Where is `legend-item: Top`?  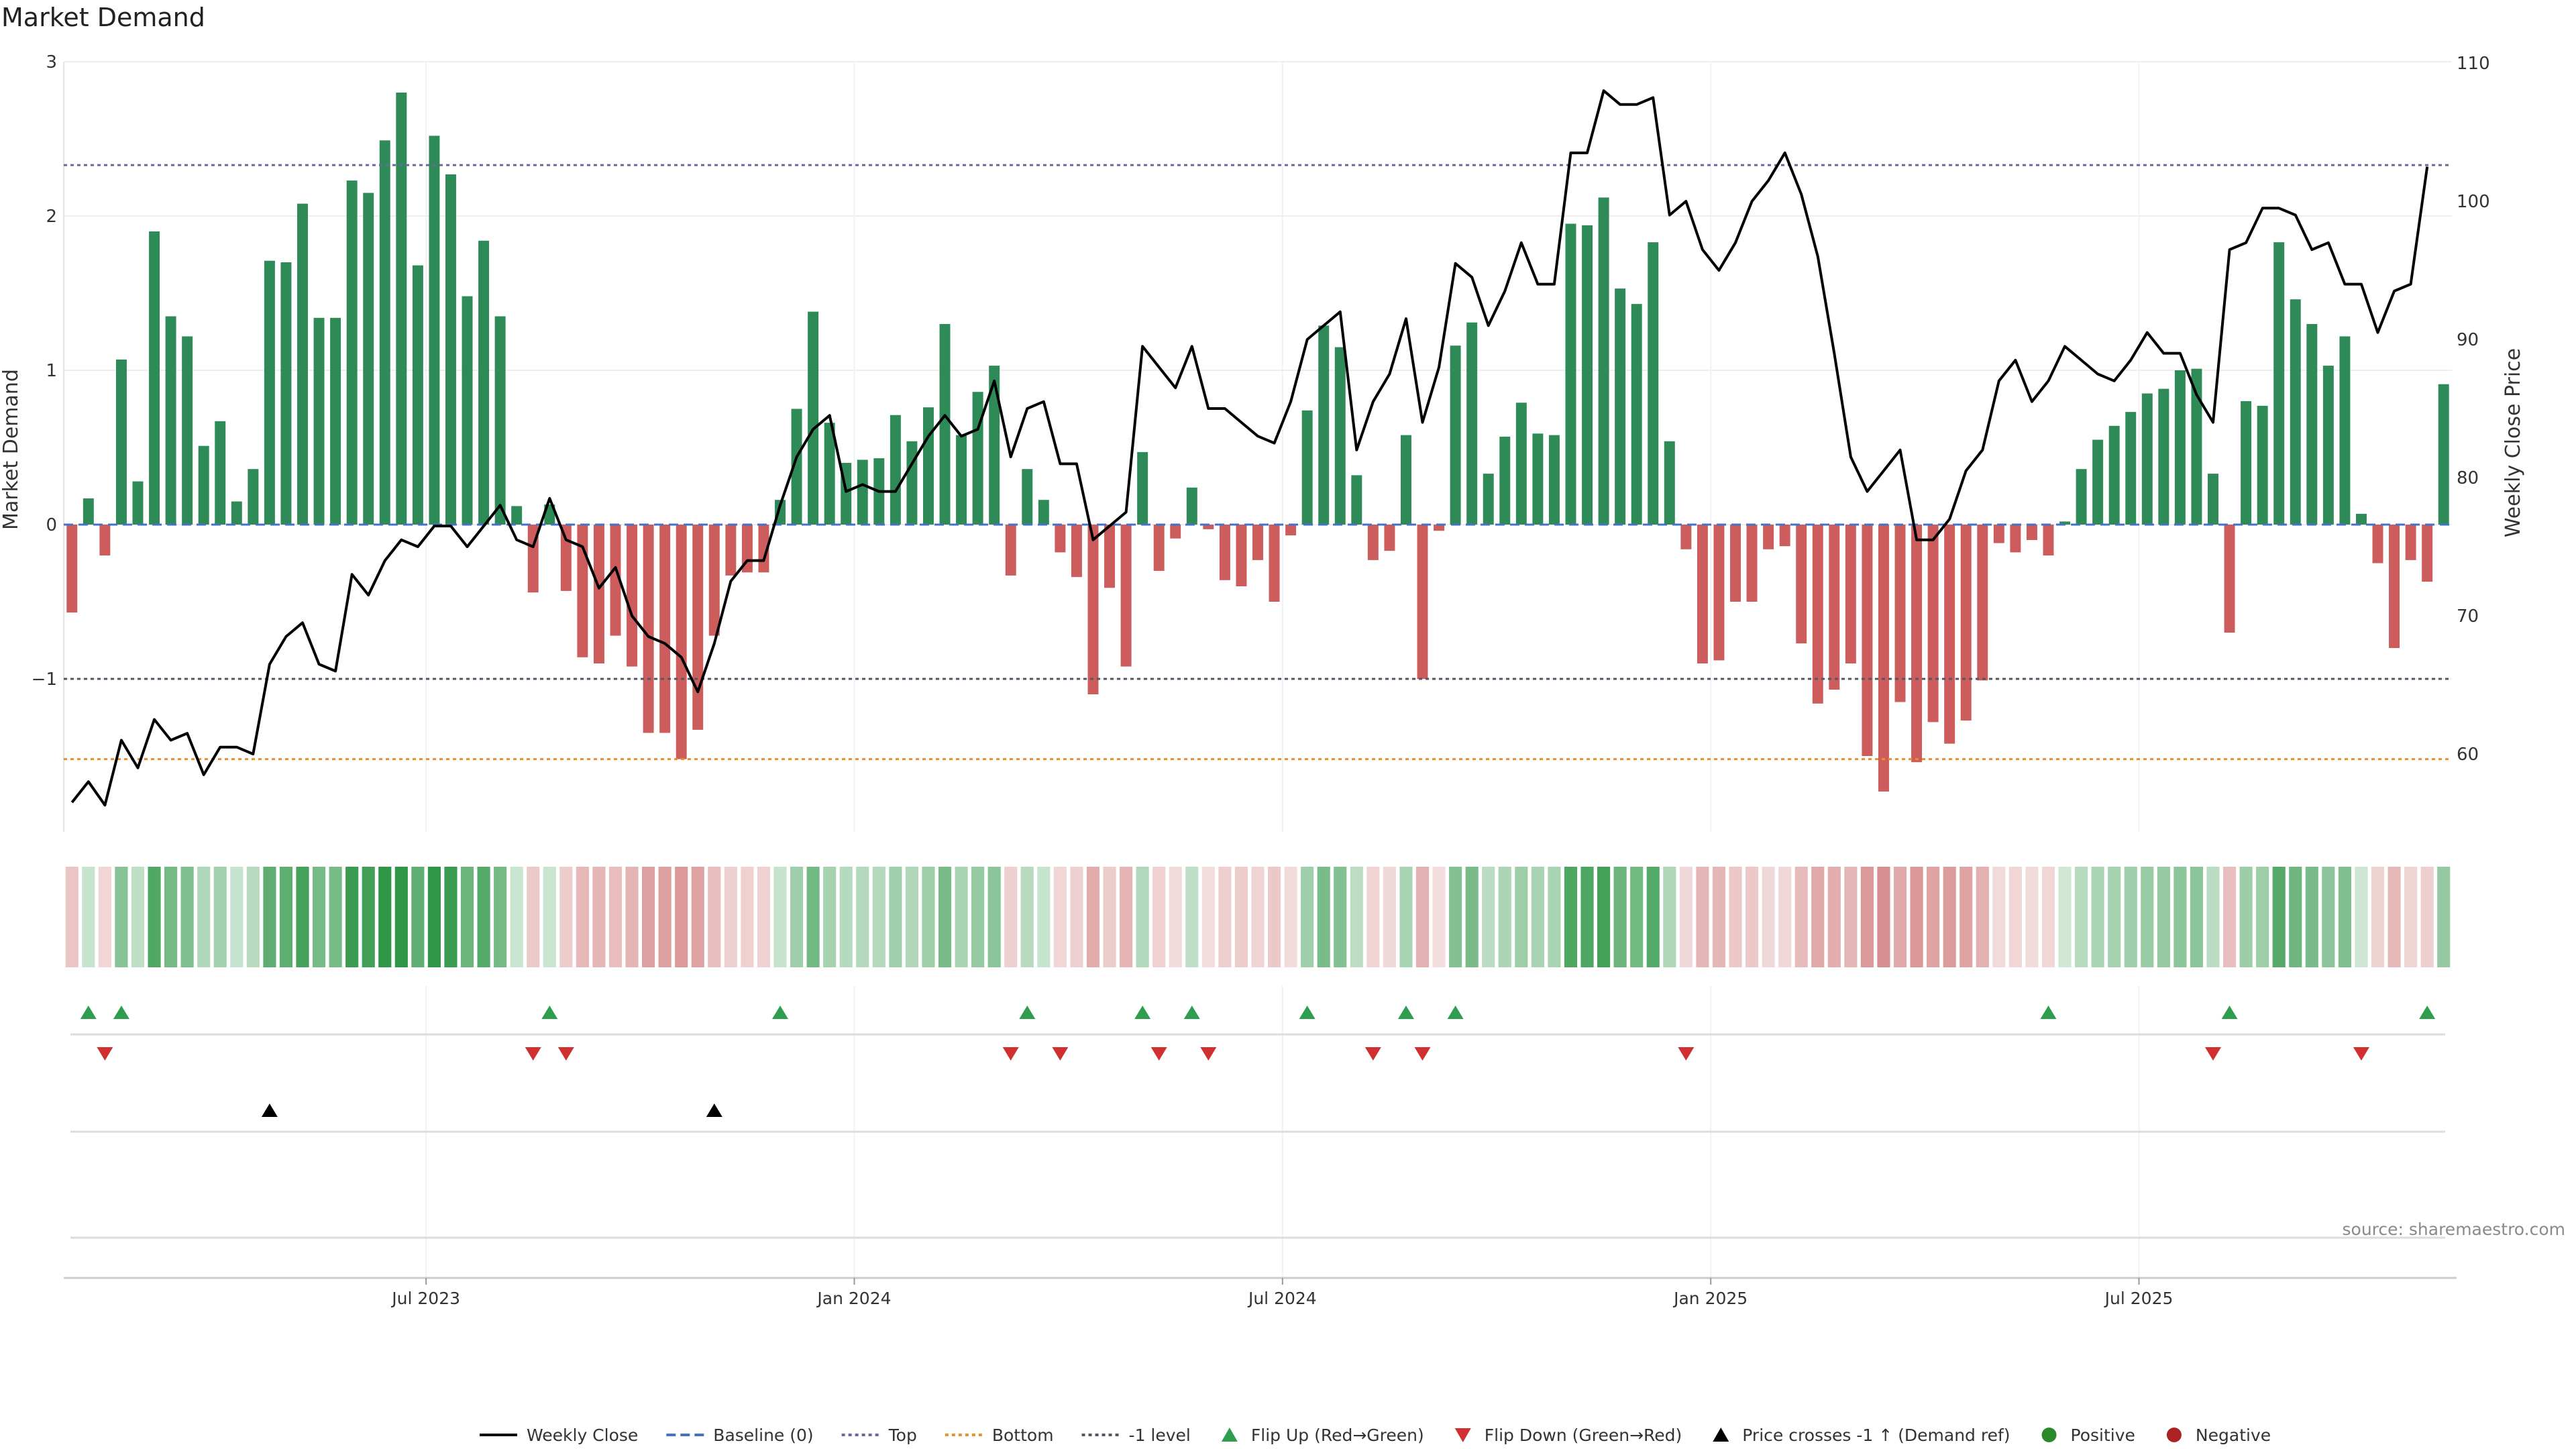
legend-item: Top is located at coordinates (879, 1435).